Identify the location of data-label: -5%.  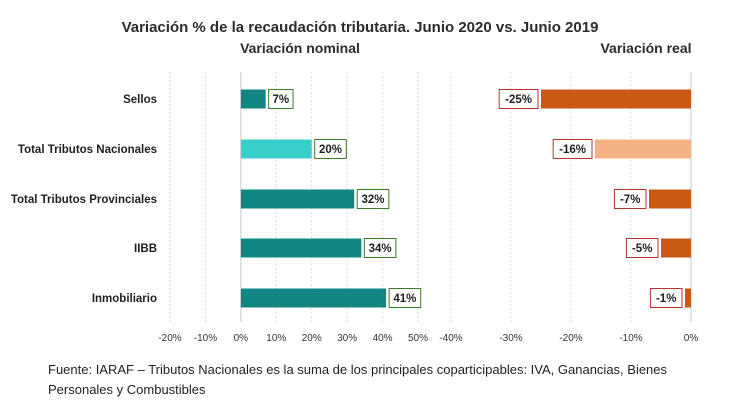
(642, 249).